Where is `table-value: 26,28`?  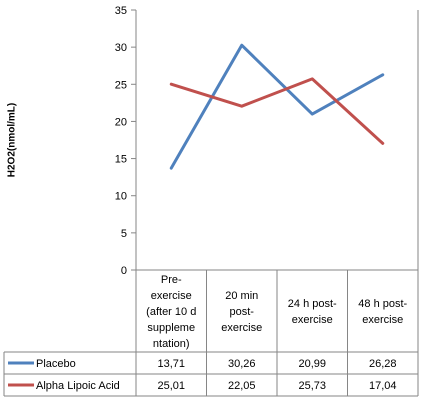
table-value: 26,28 is located at coordinates (383, 364).